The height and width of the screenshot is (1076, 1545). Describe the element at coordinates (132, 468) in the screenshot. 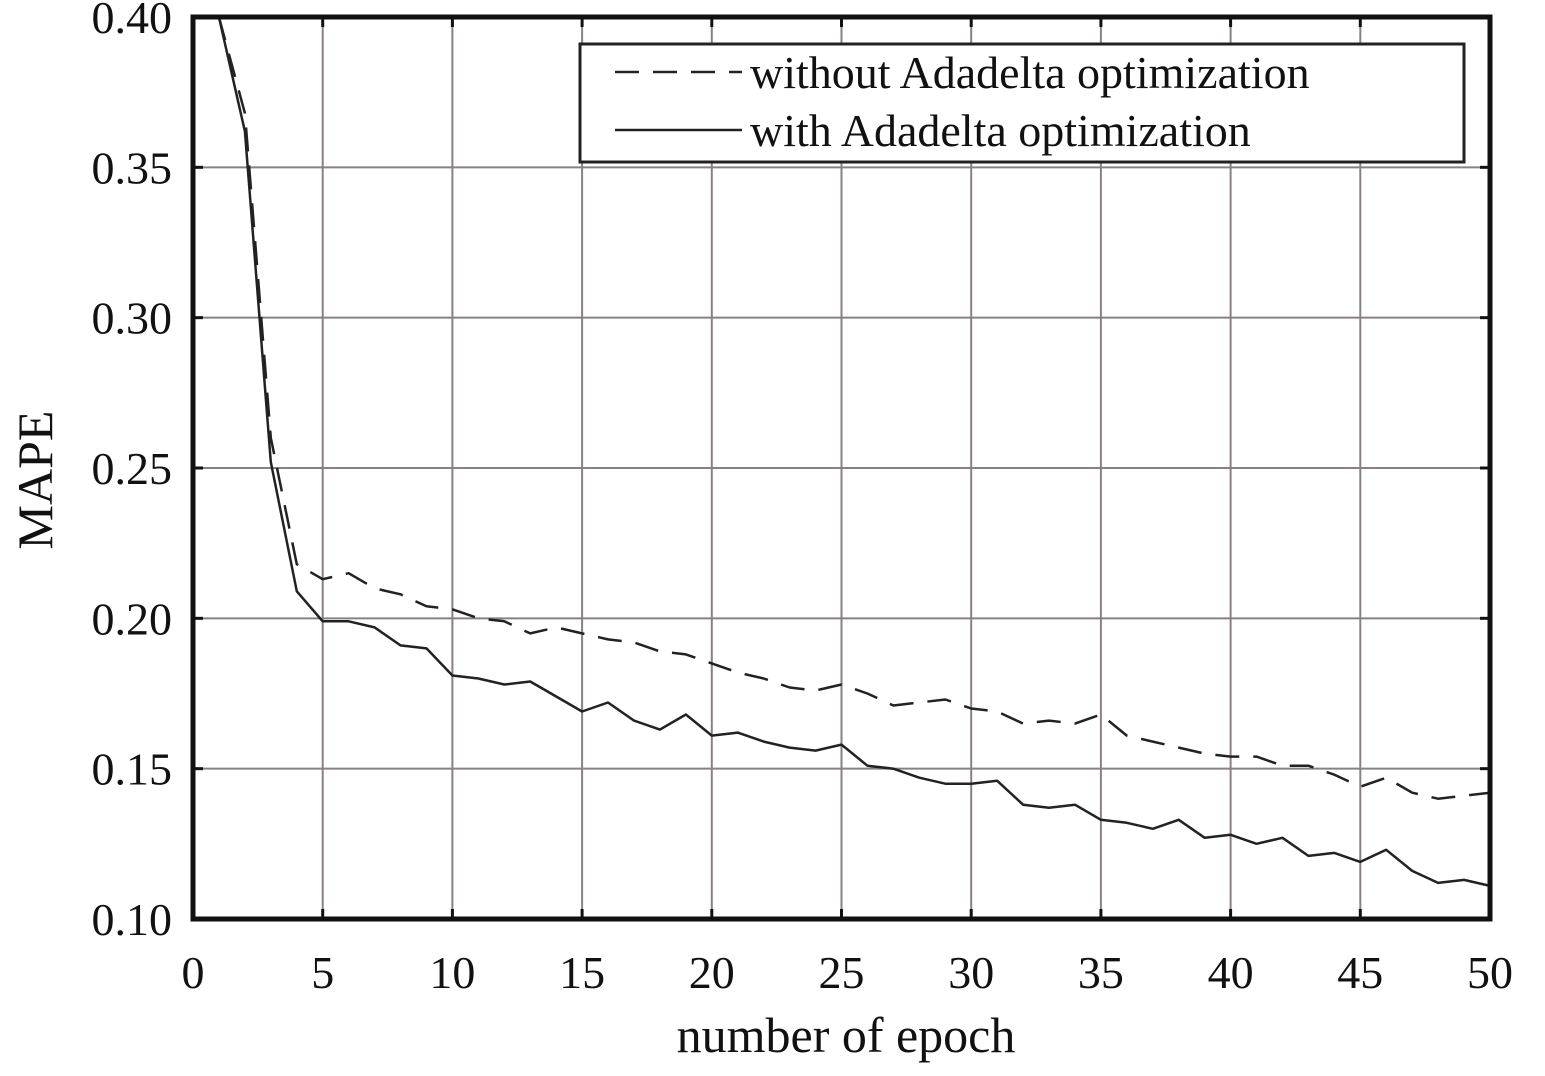

I see `y-tick-label: 0.25` at that location.